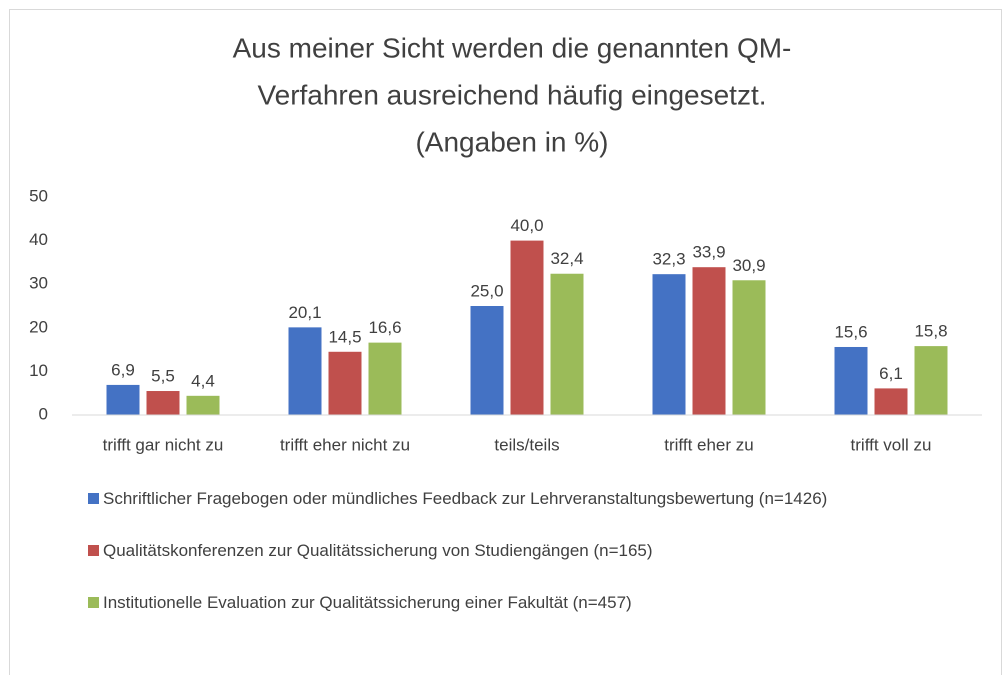 Image resolution: width=1005 pixels, height=675 pixels. Describe the element at coordinates (850, 331) in the screenshot. I see `data-label: 15,6` at that location.